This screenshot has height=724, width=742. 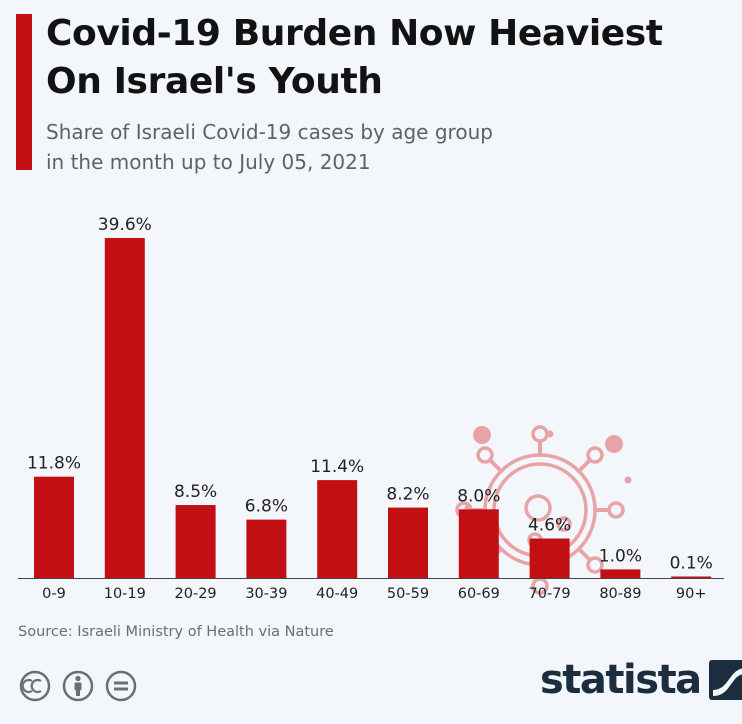 What do you see at coordinates (337, 594) in the screenshot?
I see `tick-label-40-49: 40-49` at bounding box center [337, 594].